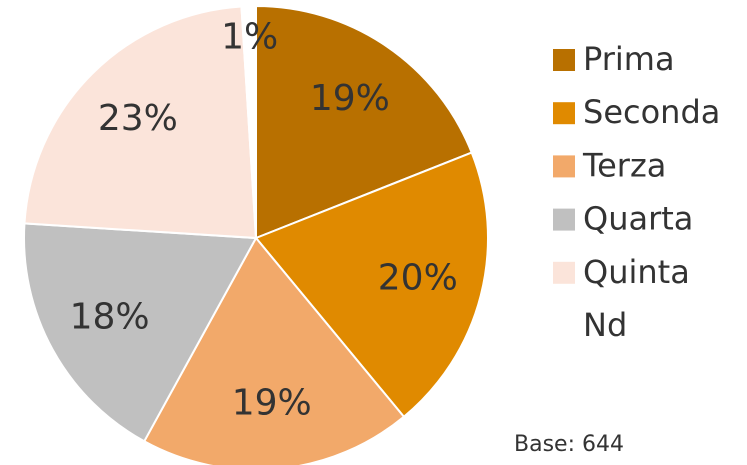  Describe the element at coordinates (629, 59) in the screenshot. I see `legend-label: Prima` at that location.